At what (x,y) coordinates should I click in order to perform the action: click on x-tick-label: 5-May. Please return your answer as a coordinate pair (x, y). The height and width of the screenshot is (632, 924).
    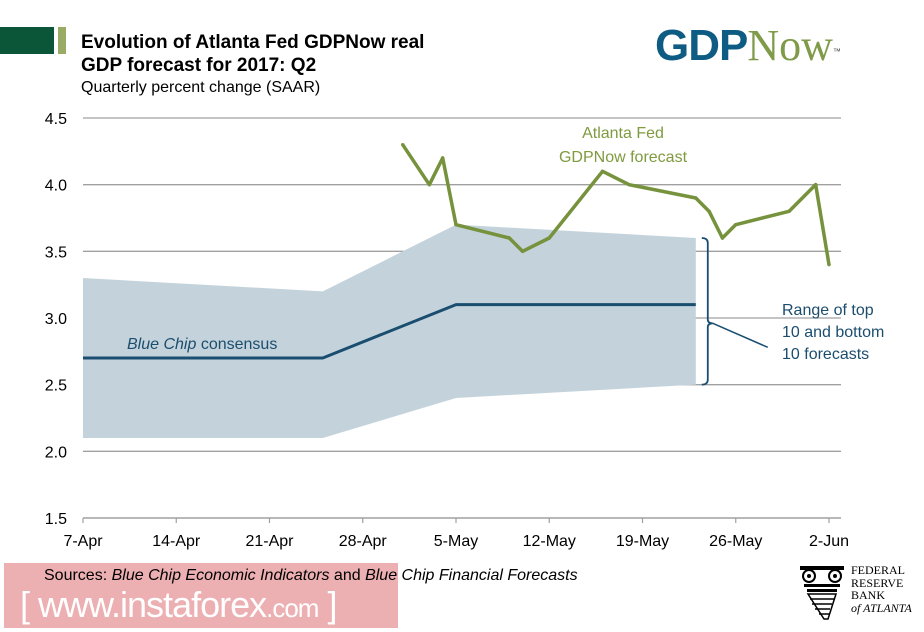
    Looking at the image, I should click on (456, 541).